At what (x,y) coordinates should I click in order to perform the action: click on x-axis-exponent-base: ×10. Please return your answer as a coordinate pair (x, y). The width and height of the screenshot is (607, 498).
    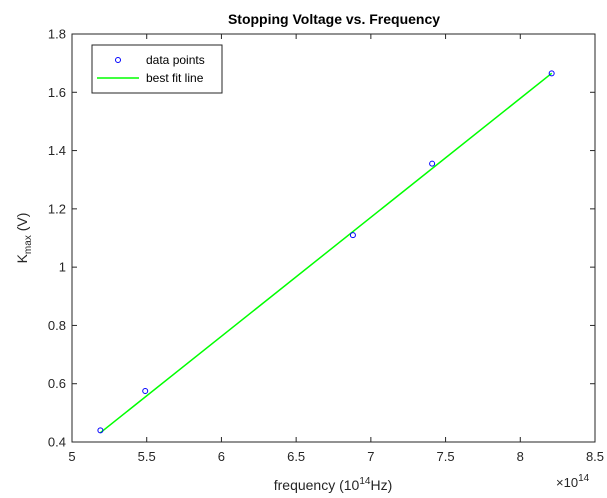
    Looking at the image, I should click on (567, 482).